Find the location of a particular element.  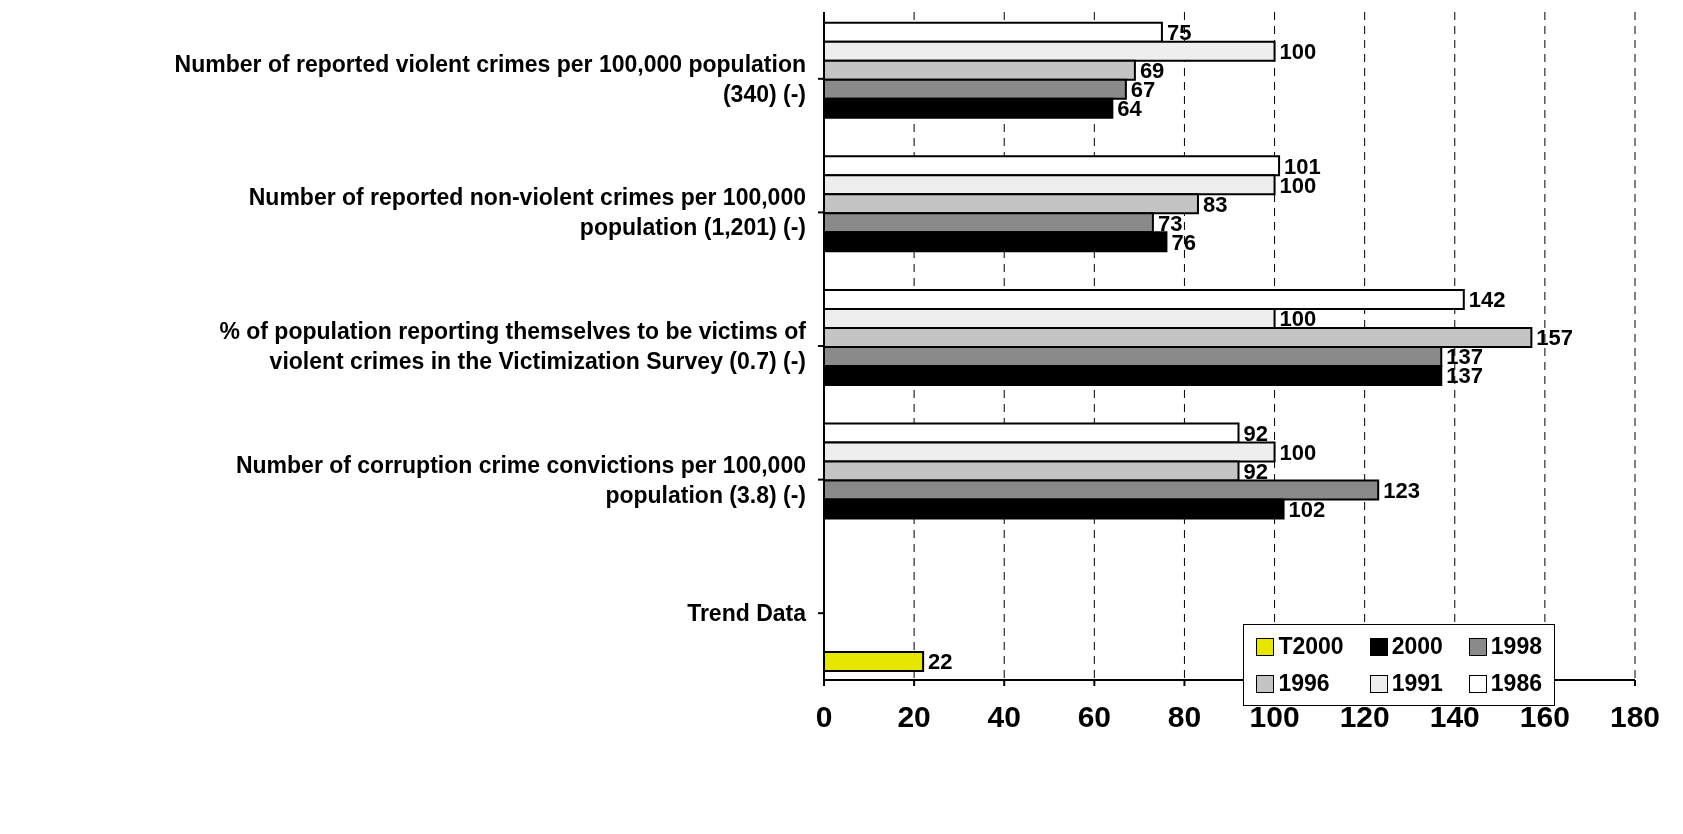

y-tick-label: Trend Data is located at coordinates (747, 613).